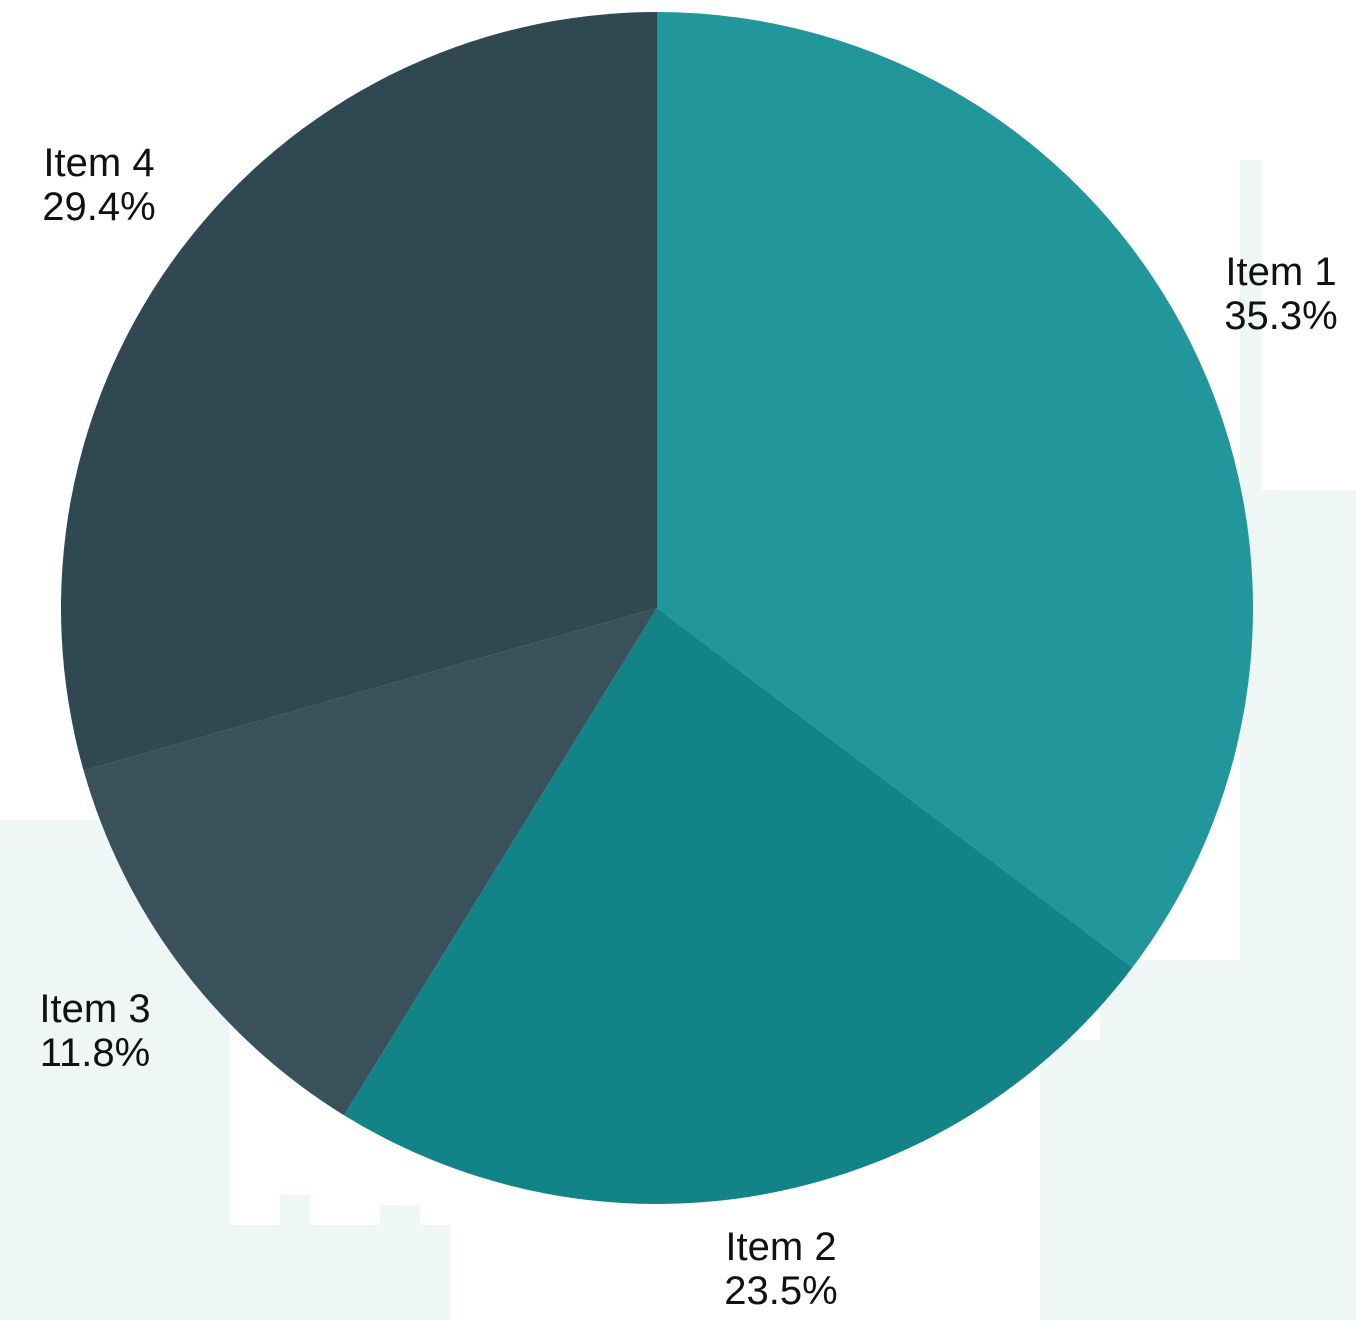 The width and height of the screenshot is (1356, 1320). What do you see at coordinates (780, 1247) in the screenshot?
I see `slice-label-2: Item 2` at bounding box center [780, 1247].